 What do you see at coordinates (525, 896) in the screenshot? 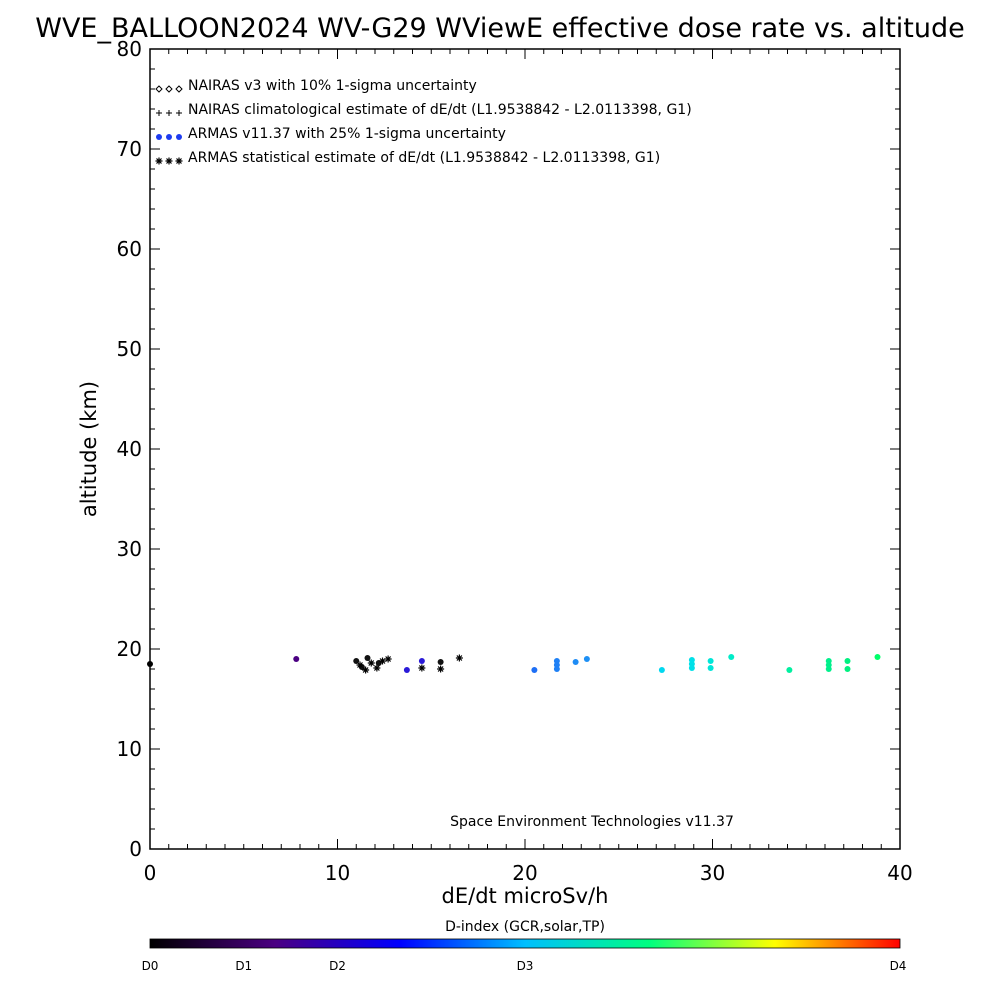
I see `x-axis-label: dE/dt microSv/h` at bounding box center [525, 896].